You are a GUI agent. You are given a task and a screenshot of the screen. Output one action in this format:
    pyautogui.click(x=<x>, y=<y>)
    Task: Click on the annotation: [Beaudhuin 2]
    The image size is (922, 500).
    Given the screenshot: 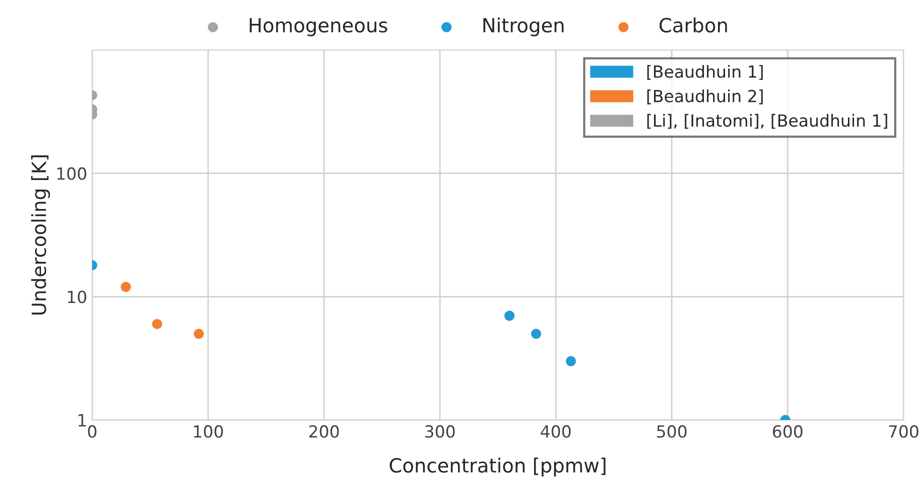 What is the action you would take?
    pyautogui.click(x=705, y=96)
    